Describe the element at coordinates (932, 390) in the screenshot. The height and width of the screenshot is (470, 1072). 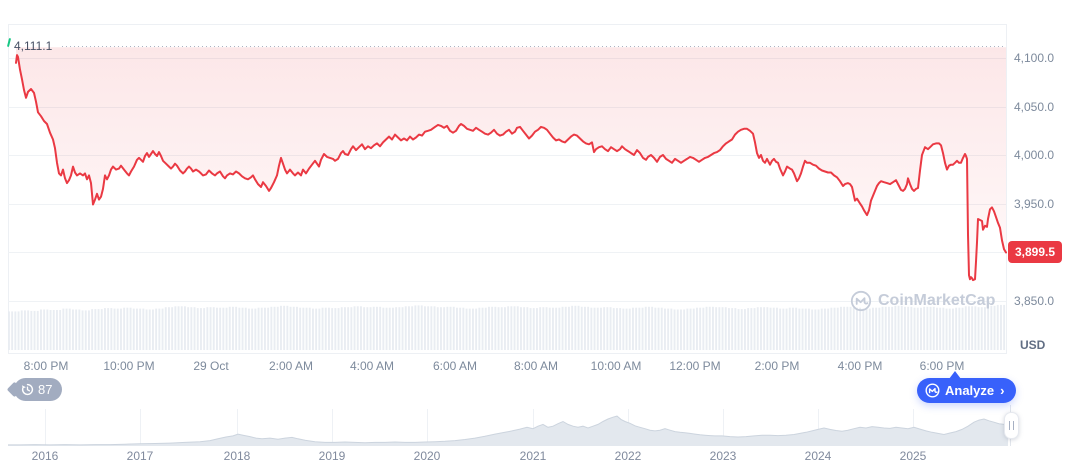
I see `cmc-logo-icon` at that location.